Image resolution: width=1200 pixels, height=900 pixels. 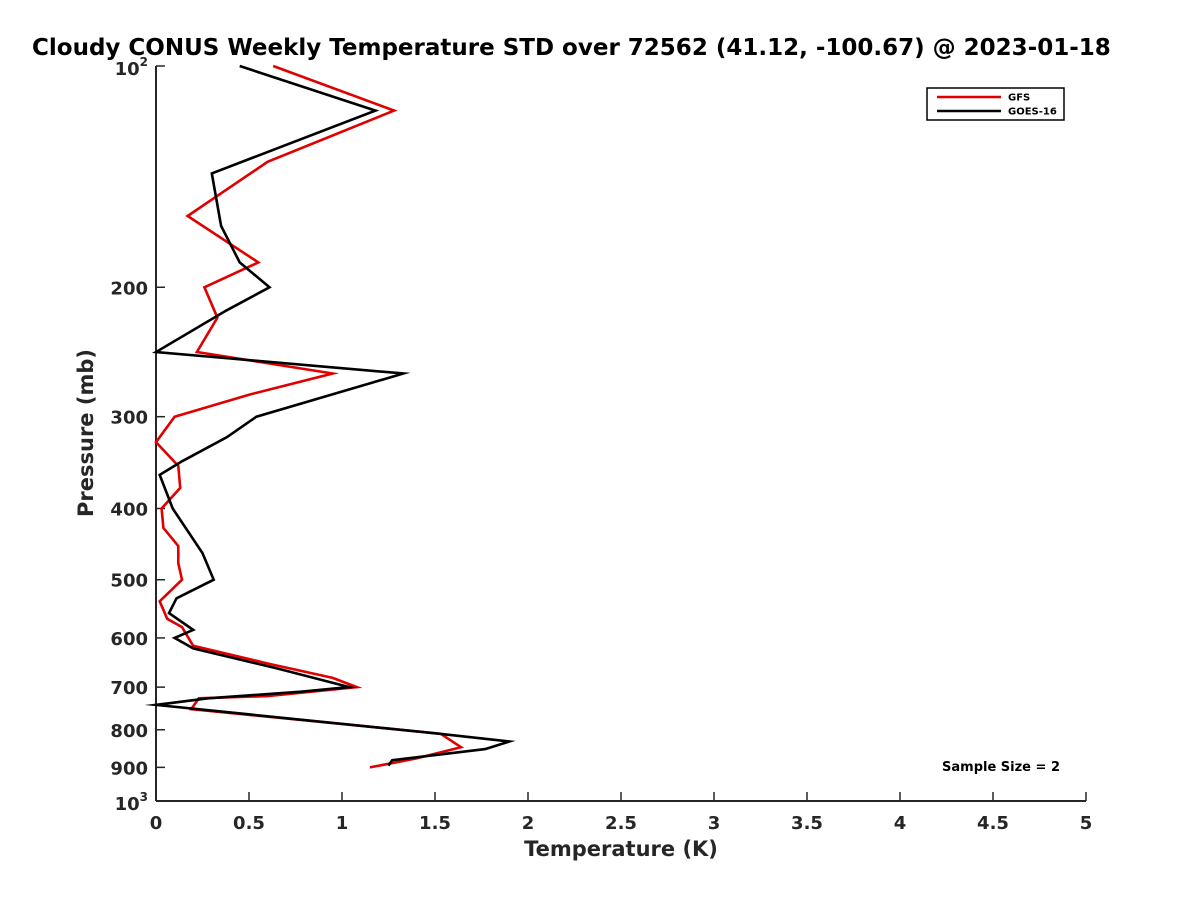 I want to click on x-tick-label: 2.5, so click(x=621, y=823).